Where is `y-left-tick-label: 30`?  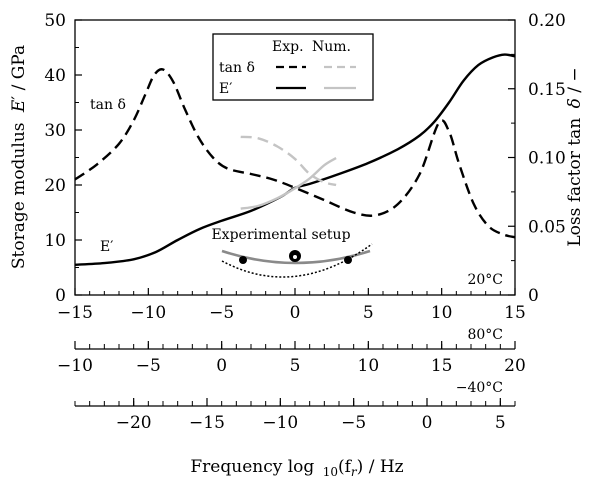
y-left-tick-label: 30 is located at coordinates (55, 131).